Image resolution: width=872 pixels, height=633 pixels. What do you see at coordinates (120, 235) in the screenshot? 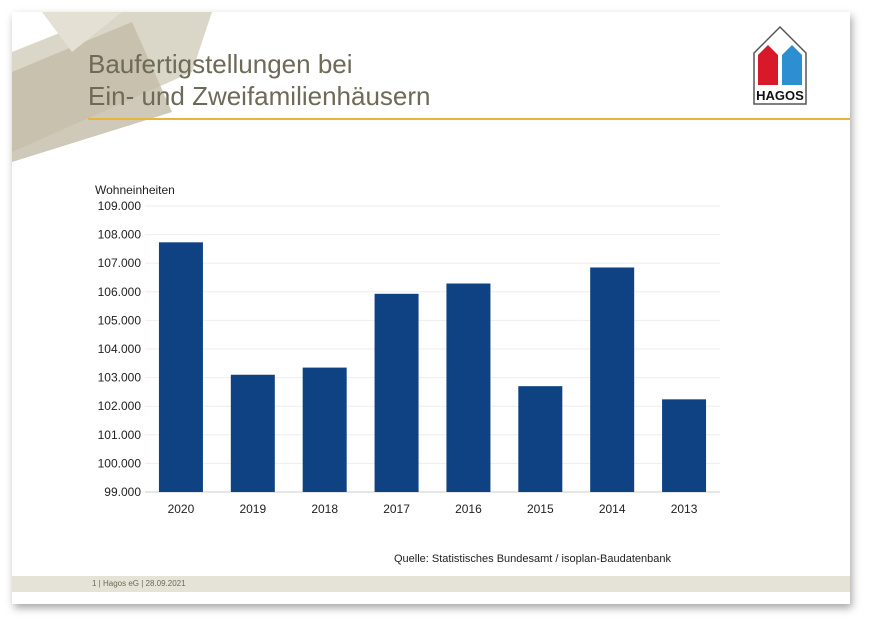
I see `y-tick-label: 108.000` at bounding box center [120, 235].